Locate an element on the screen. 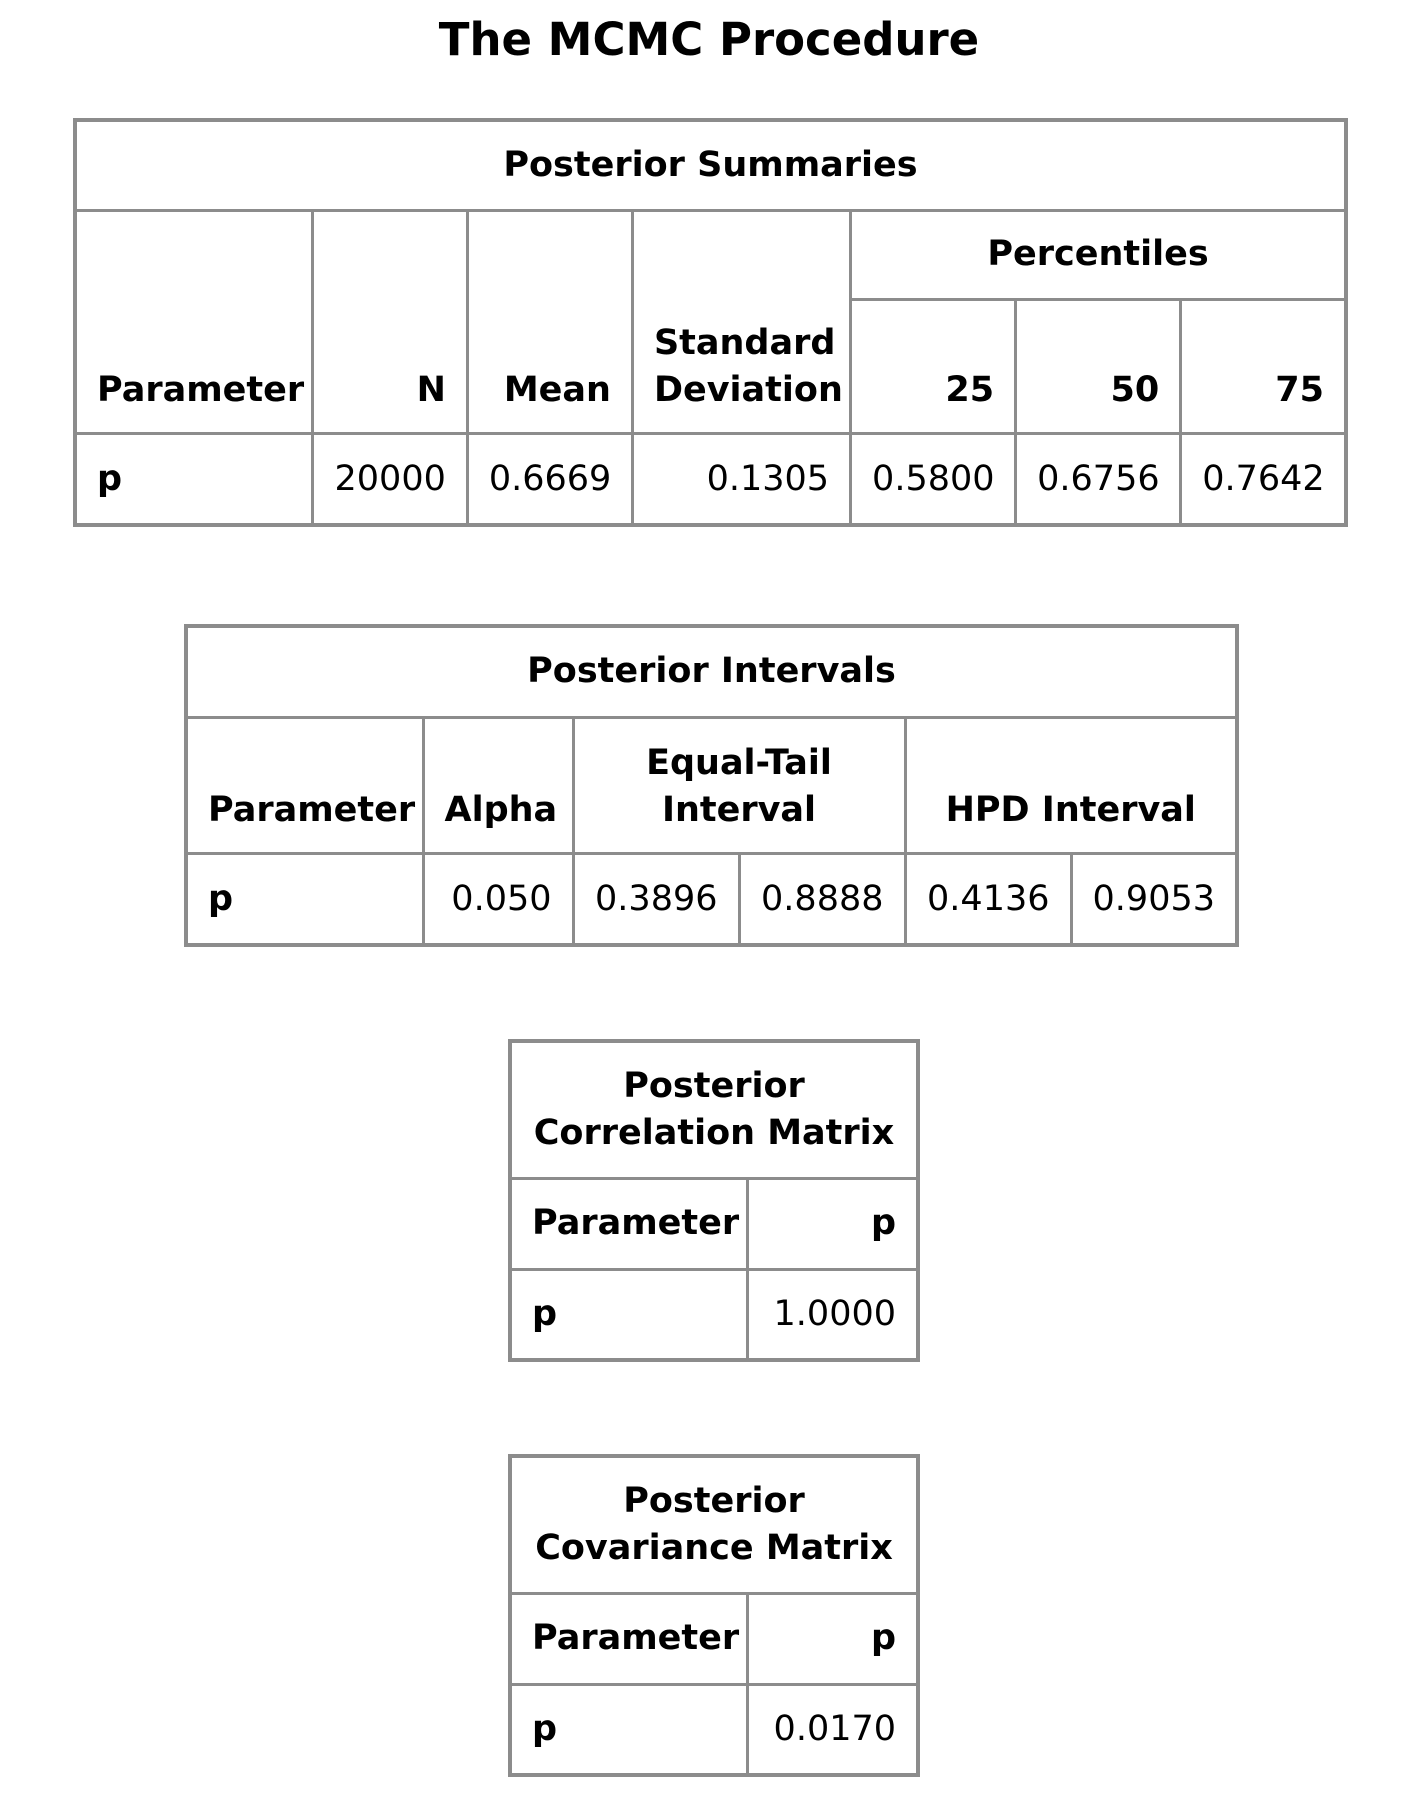 The image size is (1418, 1804). cell-p75: 0.7642 is located at coordinates (1263, 479).